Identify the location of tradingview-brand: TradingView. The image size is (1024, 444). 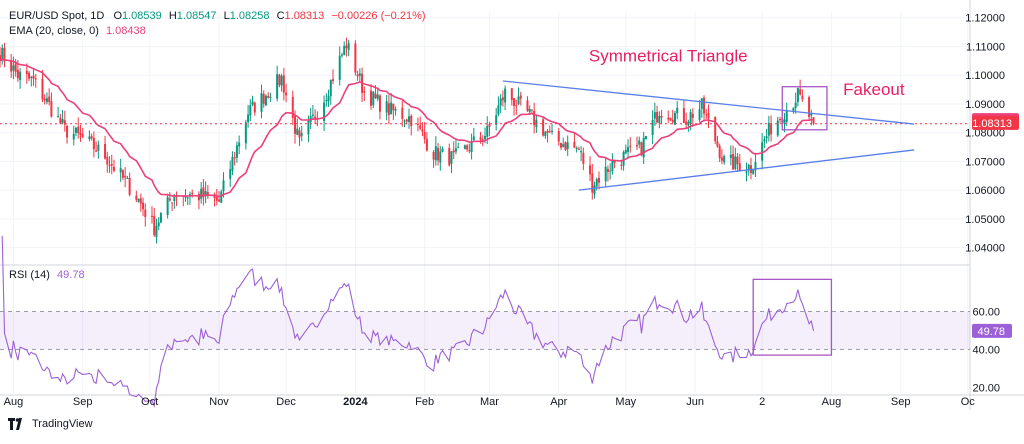
(50, 424).